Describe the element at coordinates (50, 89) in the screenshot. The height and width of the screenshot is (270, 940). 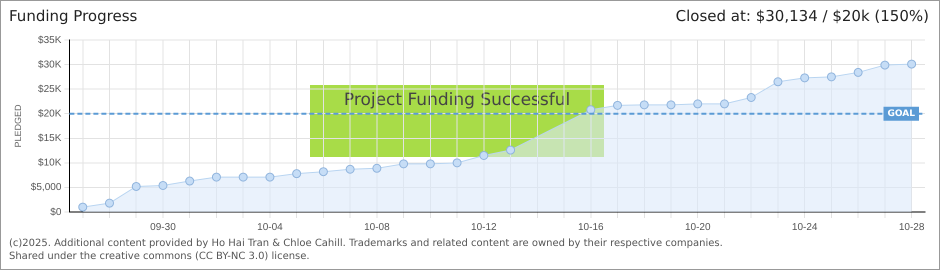
I see `y-tick-label: $25K` at that location.